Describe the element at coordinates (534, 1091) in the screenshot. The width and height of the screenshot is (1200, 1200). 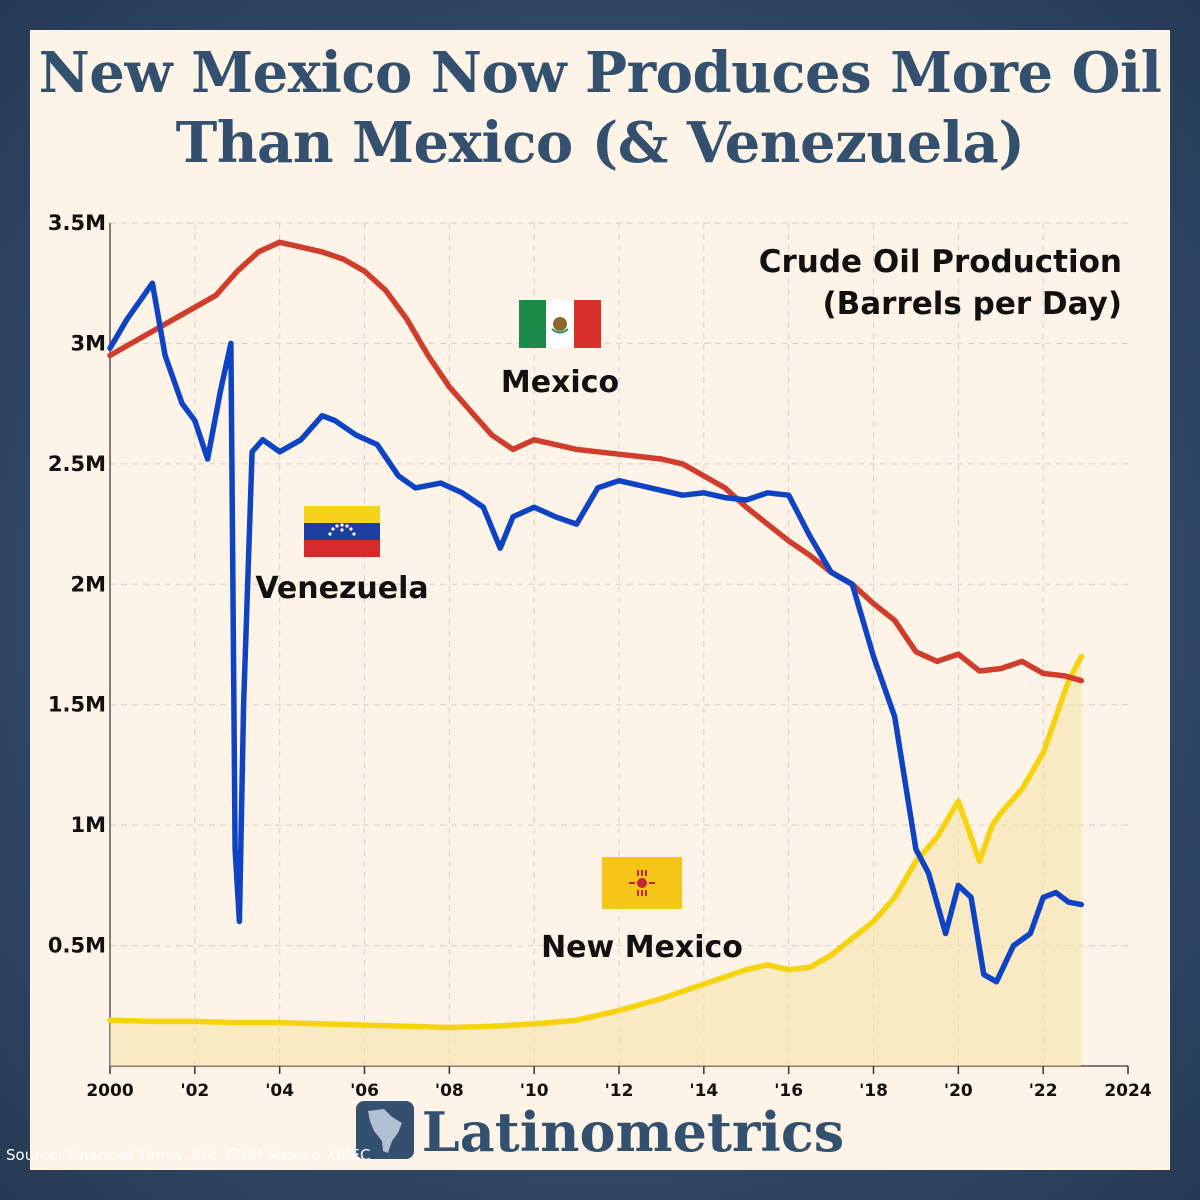
I see `x-tick-label: '10` at that location.